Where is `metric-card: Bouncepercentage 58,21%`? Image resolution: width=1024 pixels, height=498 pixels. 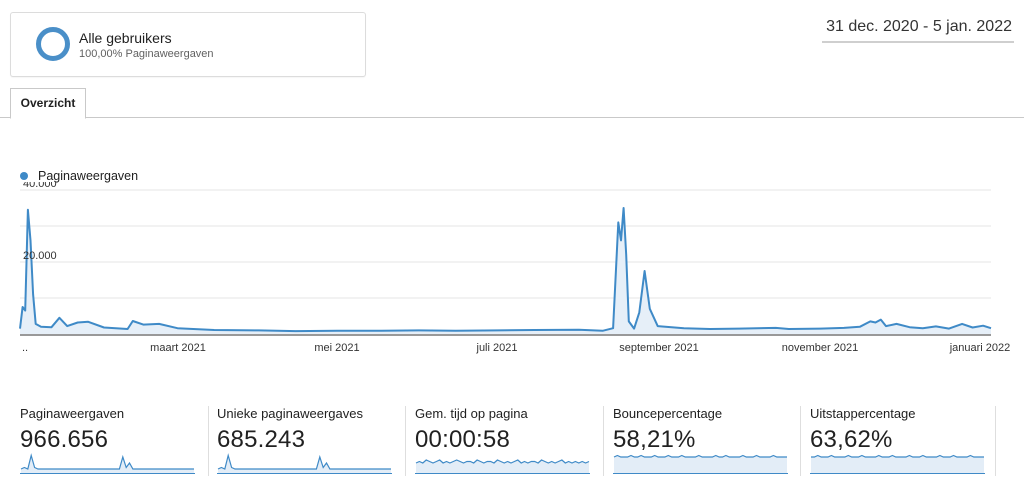
metric-card: Bouncepercentage 58,21% is located at coordinates (703, 446).